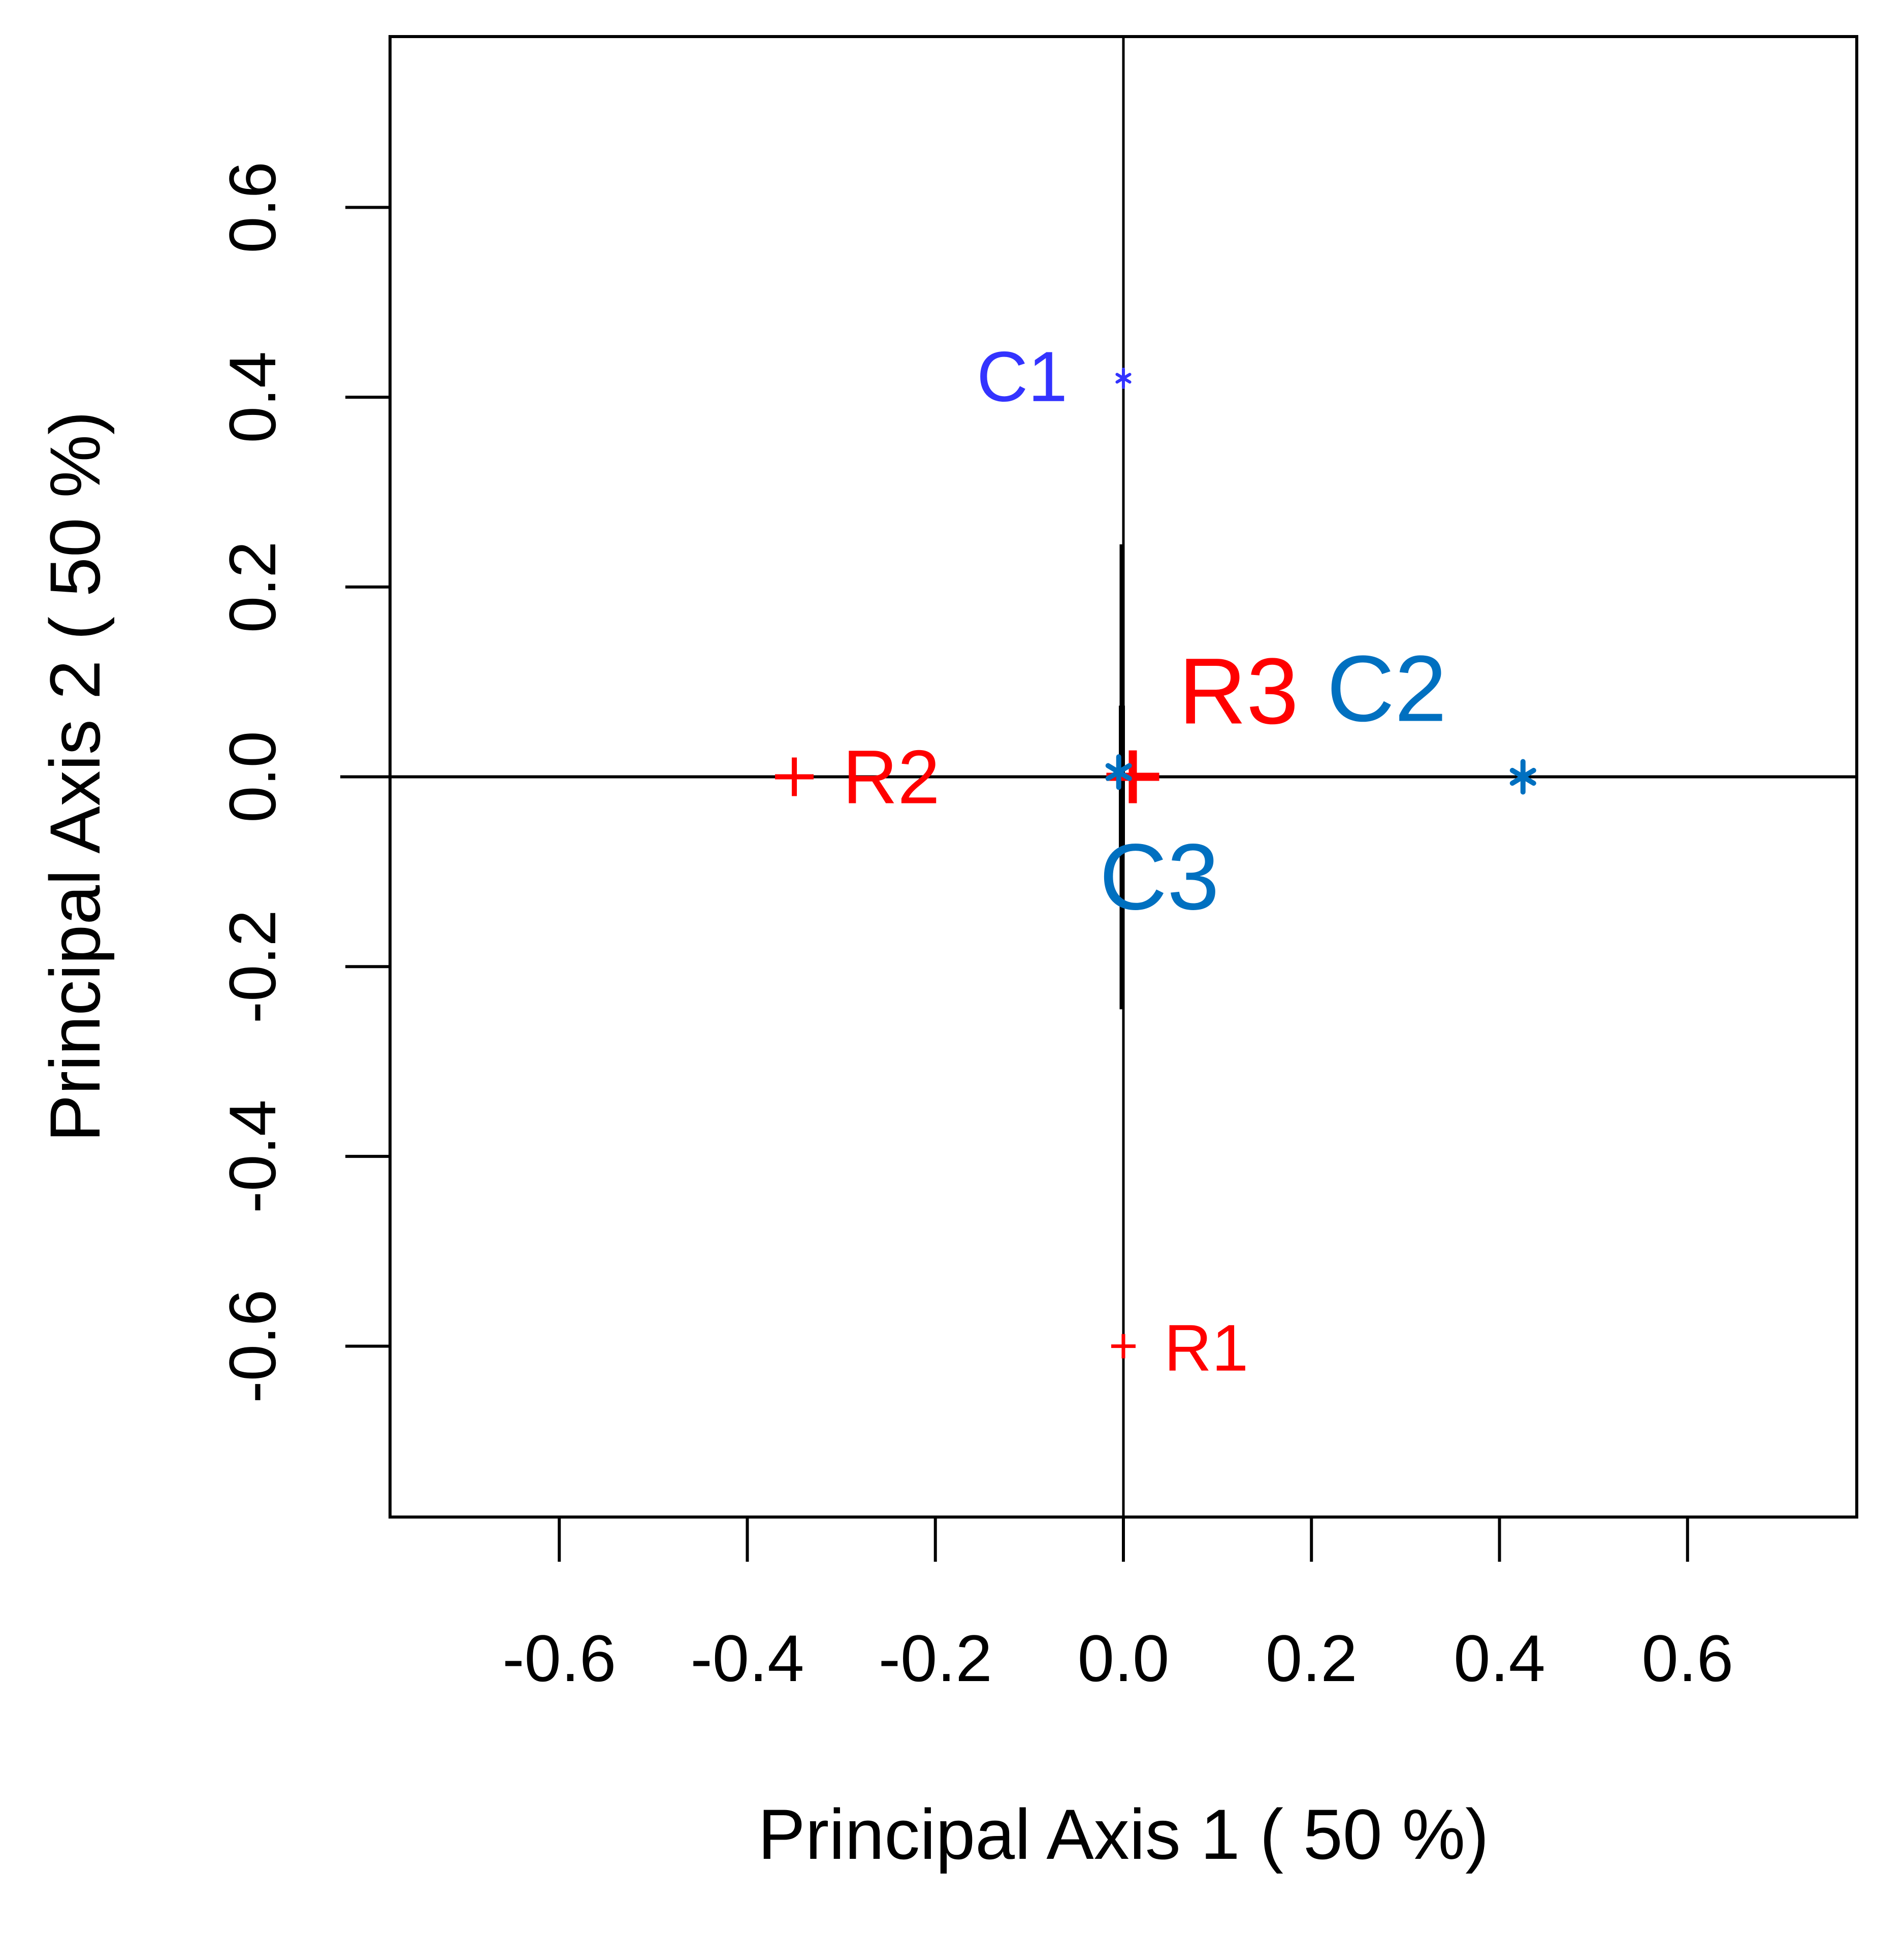 Image resolution: width=1904 pixels, height=1934 pixels. Describe the element at coordinates (1159, 877) in the screenshot. I see `point-label: C3` at that location.